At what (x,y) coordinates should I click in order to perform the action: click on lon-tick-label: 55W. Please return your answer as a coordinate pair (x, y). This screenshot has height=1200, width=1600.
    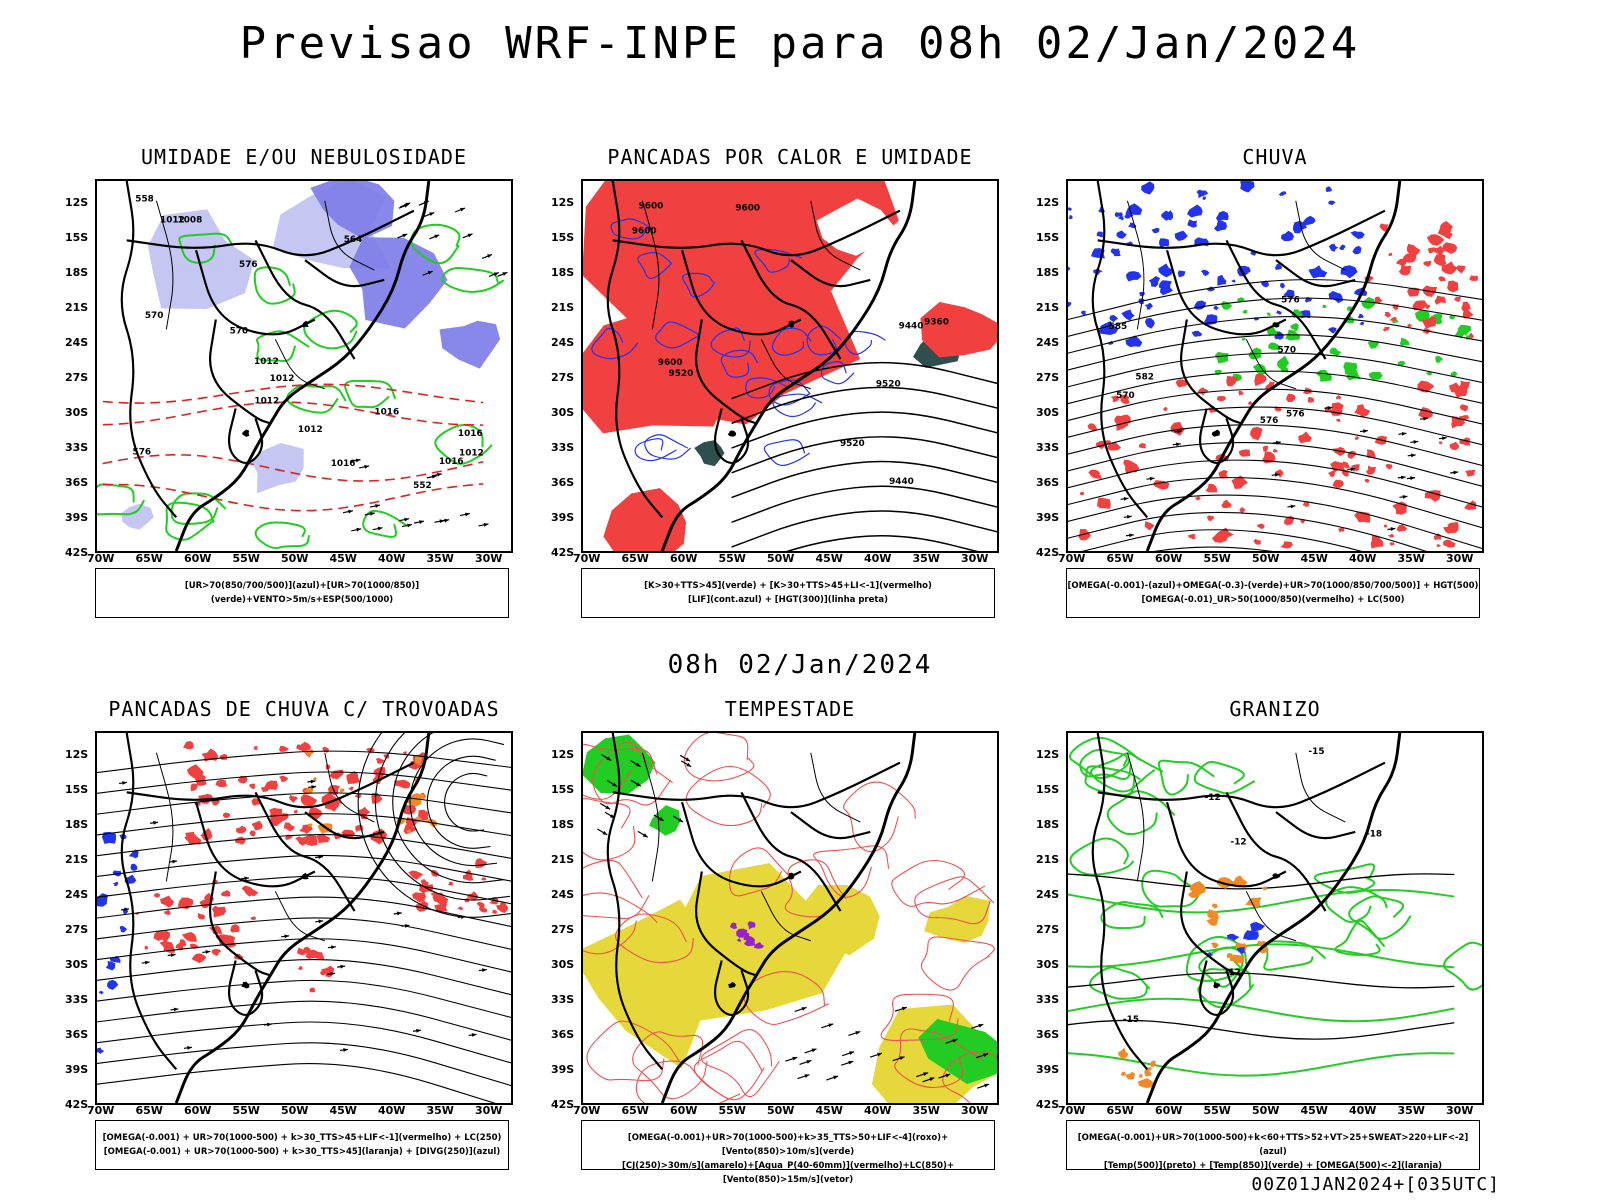
    Looking at the image, I should click on (732, 1110).